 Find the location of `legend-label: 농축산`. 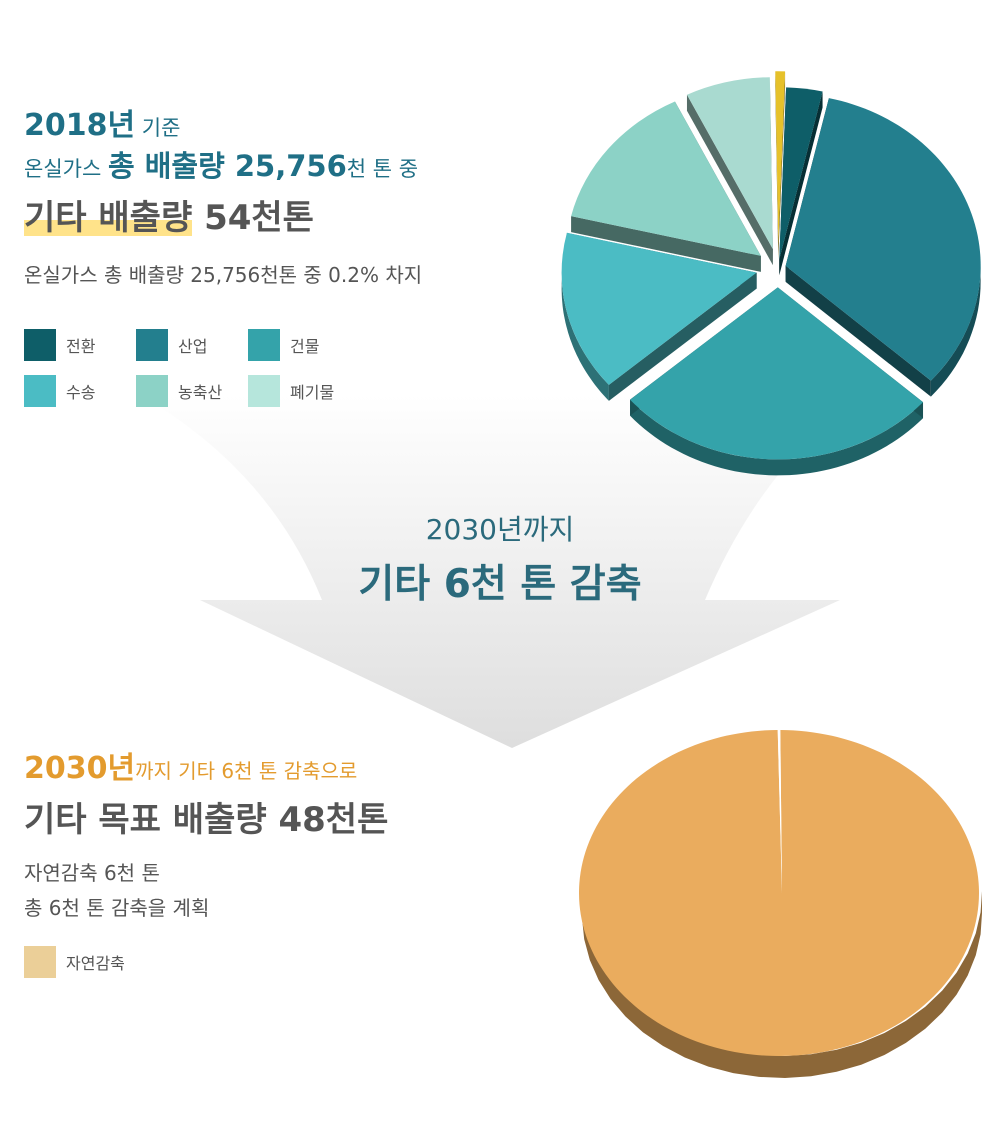

legend-label: 농축산 is located at coordinates (200, 392).